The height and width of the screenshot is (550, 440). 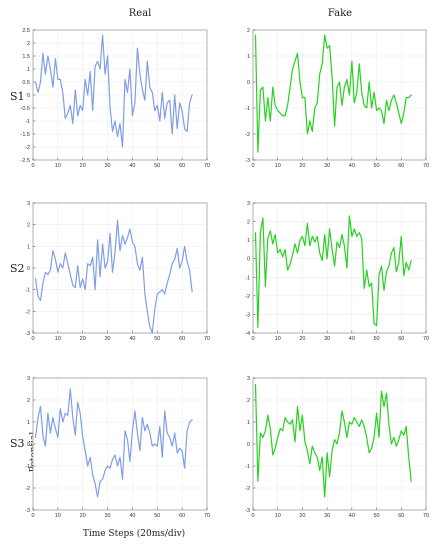 I want to click on y-tick-label: -4, so click(x=247, y=334).